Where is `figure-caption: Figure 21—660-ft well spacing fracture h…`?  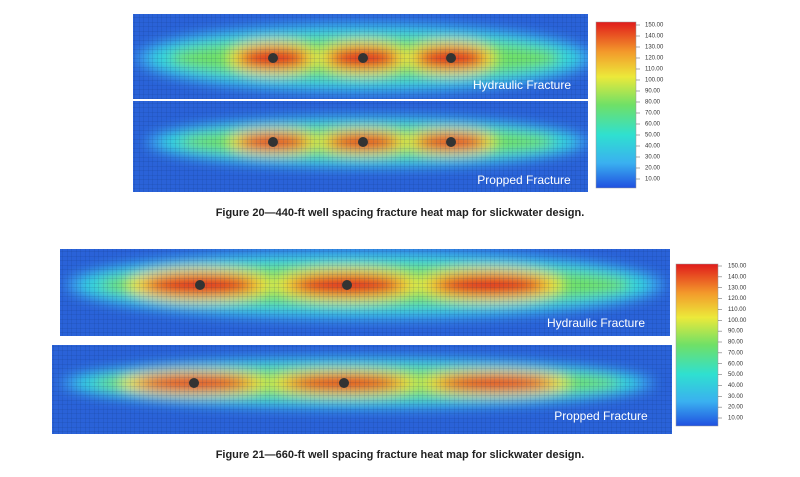
figure-caption: Figure 21—660-ft well spacing fracture h… is located at coordinates (400, 455).